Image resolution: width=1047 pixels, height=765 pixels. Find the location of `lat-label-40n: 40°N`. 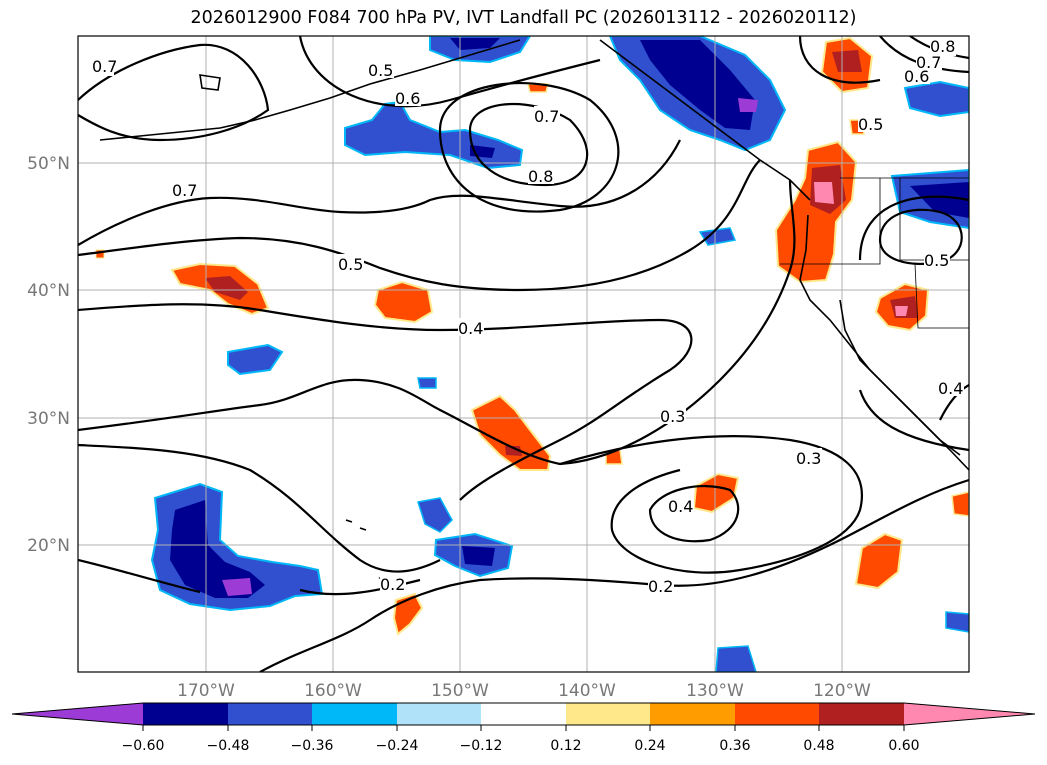

lat-label-40n: 40°N is located at coordinates (48, 291).